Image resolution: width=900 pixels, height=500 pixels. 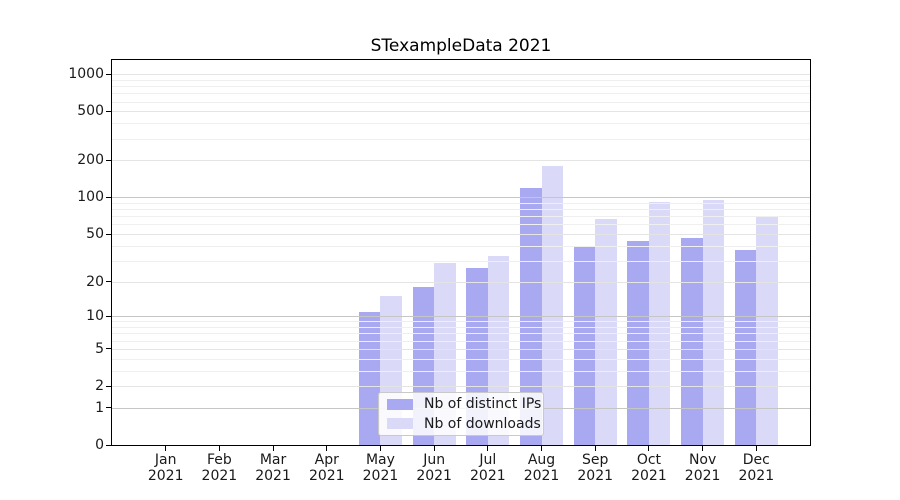 What do you see at coordinates (461, 46) in the screenshot?
I see `chart-title: STexampleData 2021` at bounding box center [461, 46].